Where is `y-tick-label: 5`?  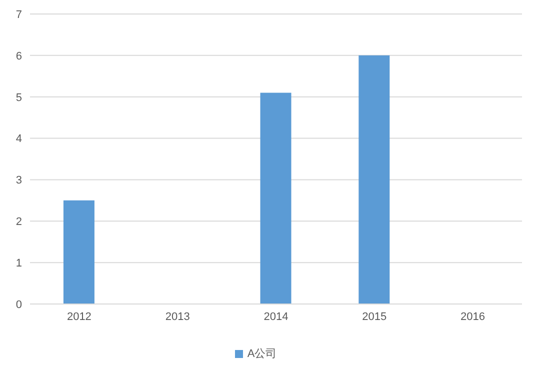 y-tick-label: 5 is located at coordinates (19, 98).